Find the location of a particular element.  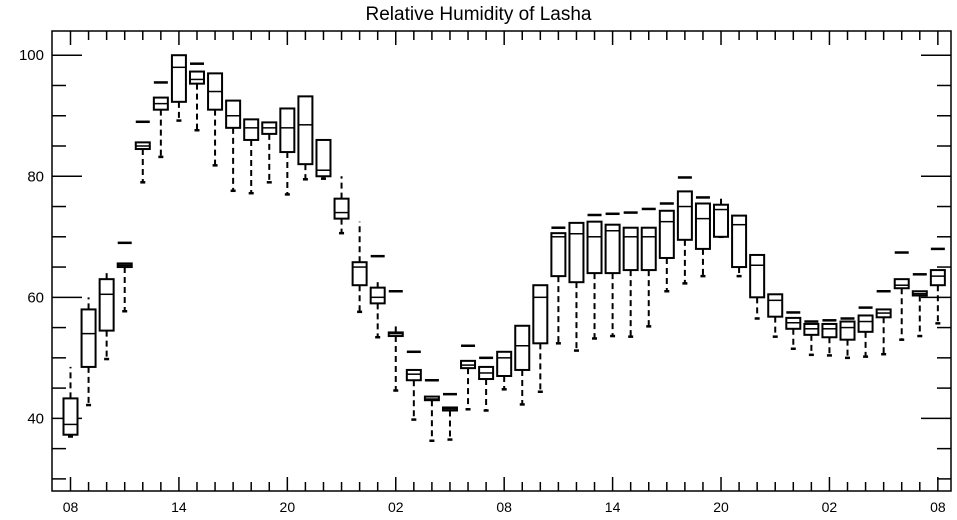

chart-title: Relative Humidity of Lasha is located at coordinates (478, 14).